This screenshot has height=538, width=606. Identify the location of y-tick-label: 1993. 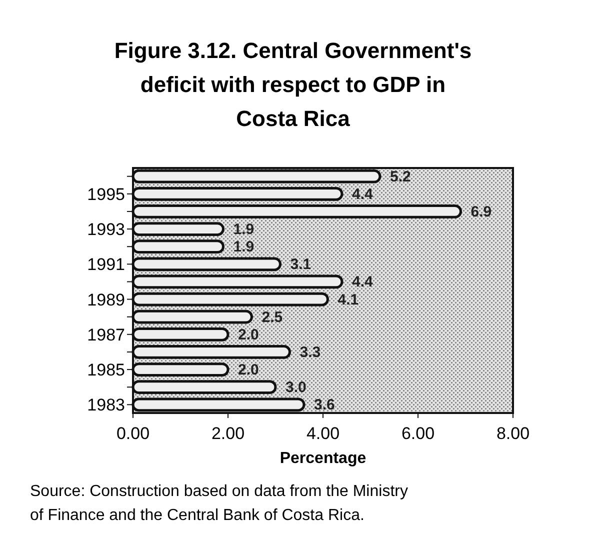
(106, 230).